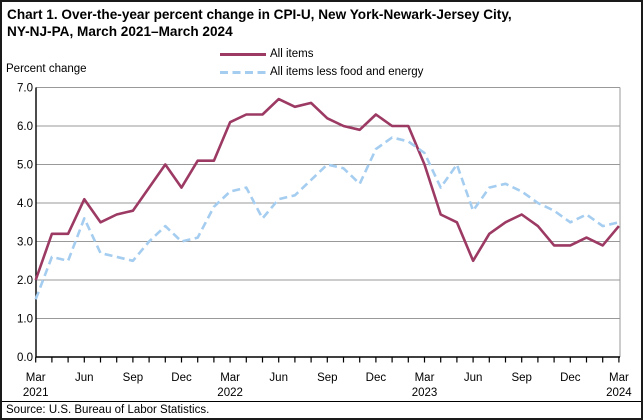 This screenshot has height=420, width=643. I want to click on y-tick-label: 6.0, so click(25, 127).